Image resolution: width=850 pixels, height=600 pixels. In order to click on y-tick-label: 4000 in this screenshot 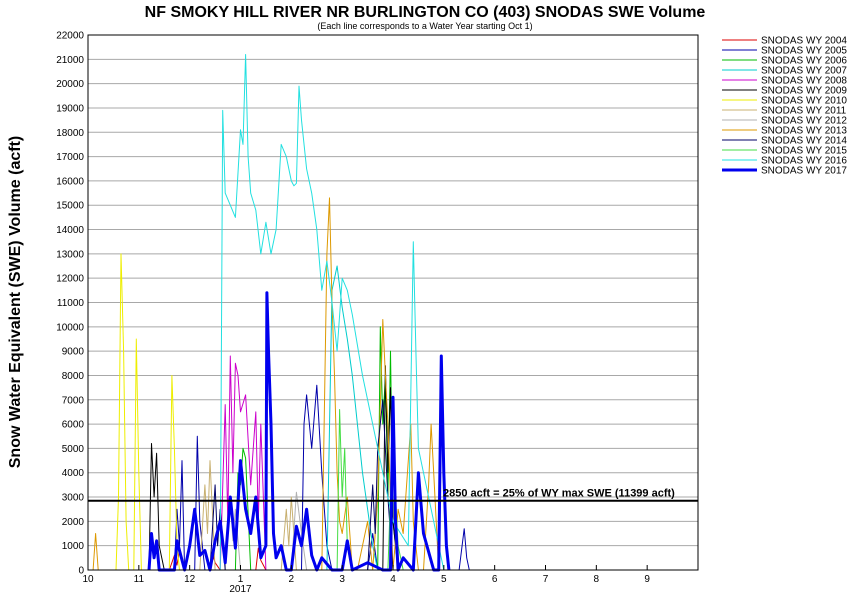, I will do `click(73, 473)`.